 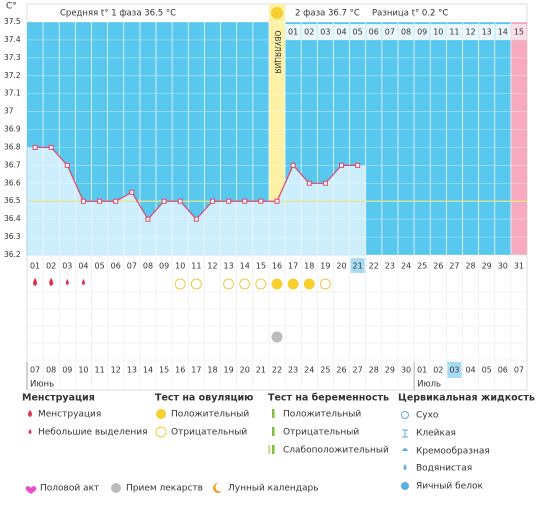 I want to click on calendar-date: 24, so click(x=309, y=370).